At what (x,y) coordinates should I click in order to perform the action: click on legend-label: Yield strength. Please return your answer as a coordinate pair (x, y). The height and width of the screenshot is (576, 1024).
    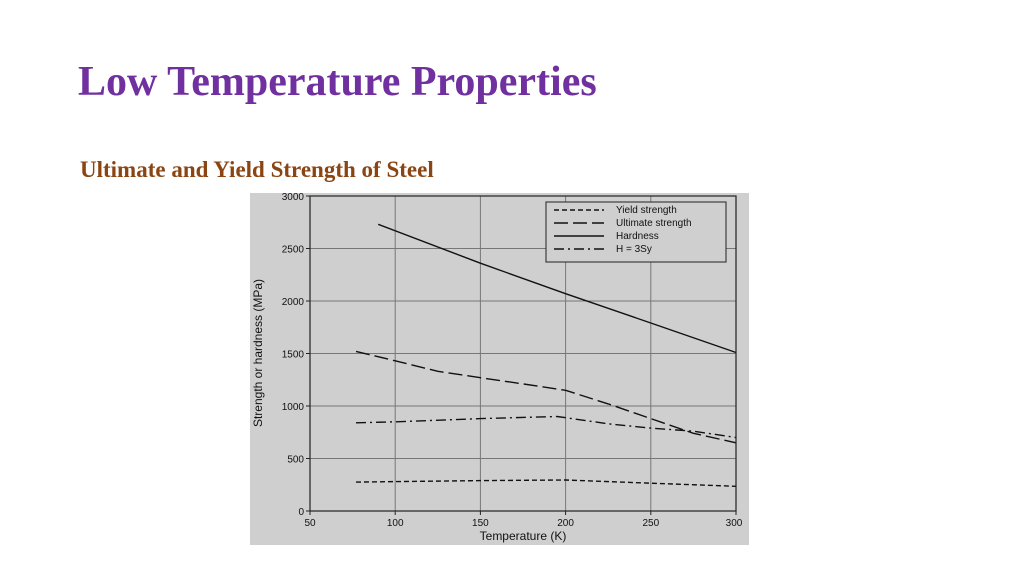
    Looking at the image, I should click on (646, 210).